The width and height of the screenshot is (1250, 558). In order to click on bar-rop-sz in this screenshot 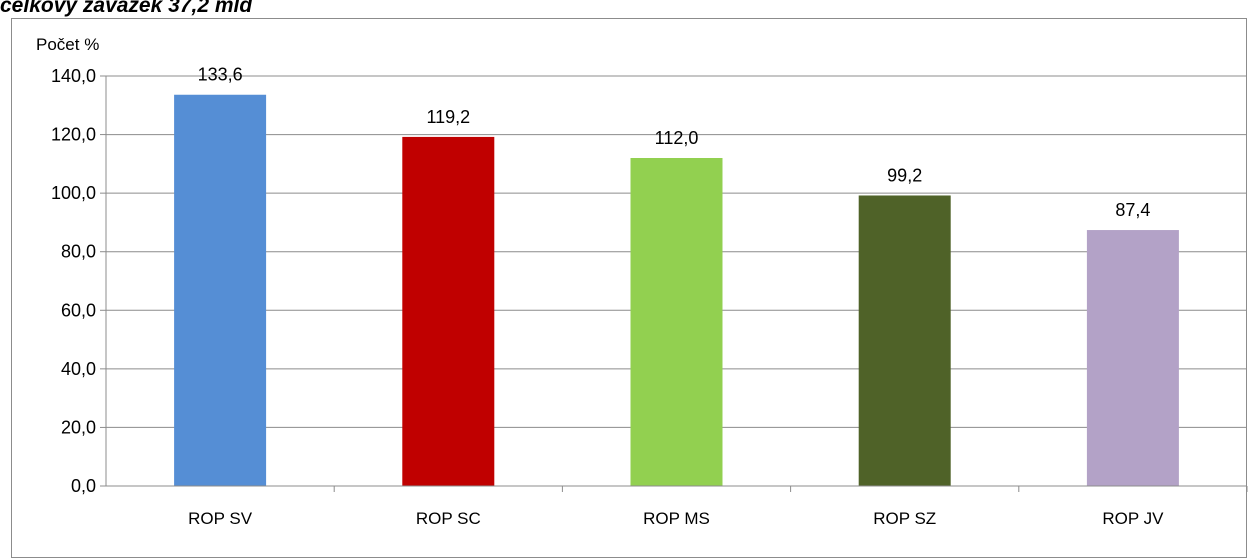, I will do `click(905, 340)`.